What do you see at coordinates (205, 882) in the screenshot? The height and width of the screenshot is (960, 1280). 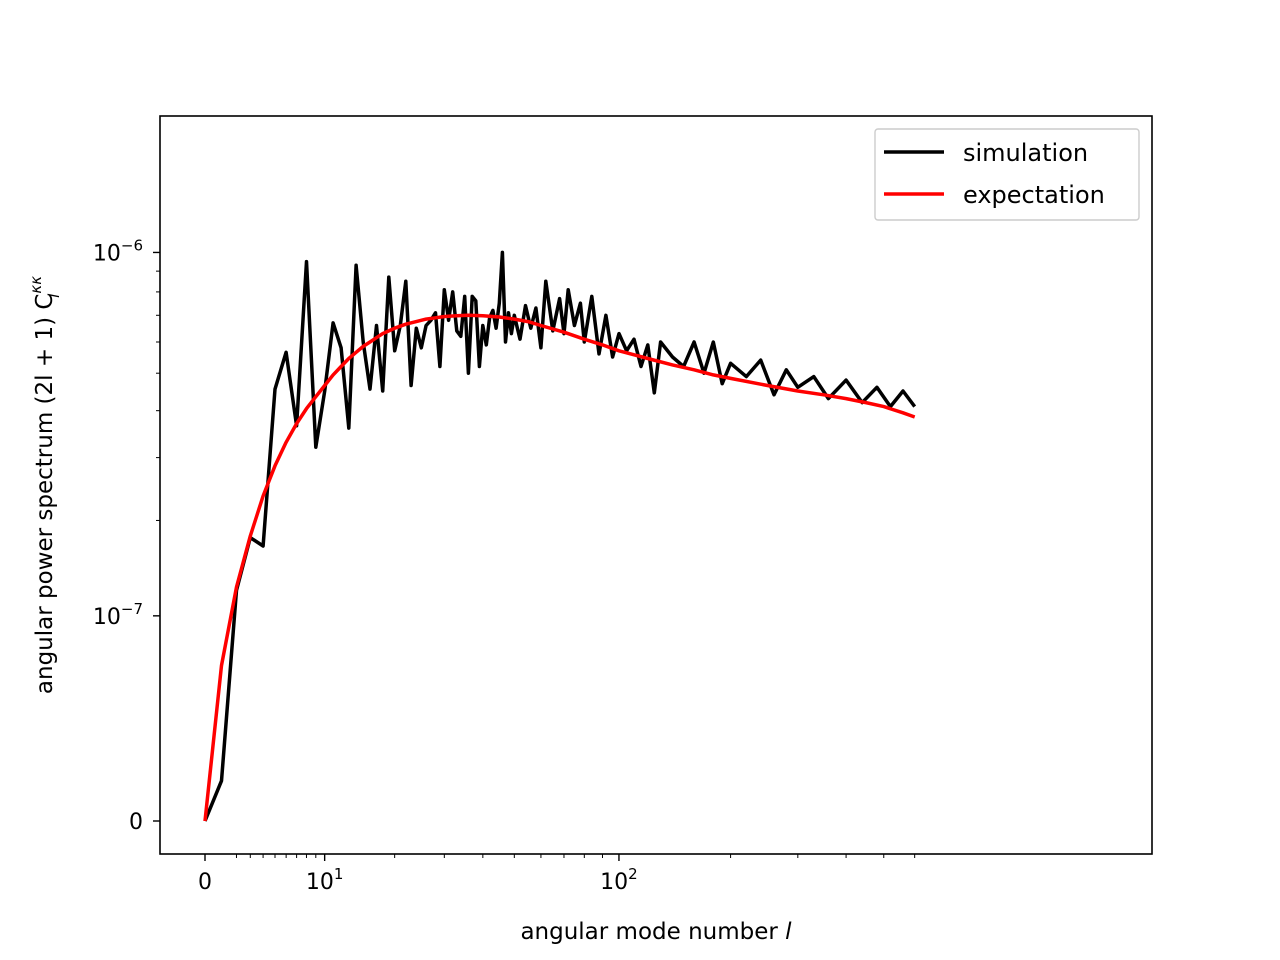 I see `x-tick-label: 0` at bounding box center [205, 882].